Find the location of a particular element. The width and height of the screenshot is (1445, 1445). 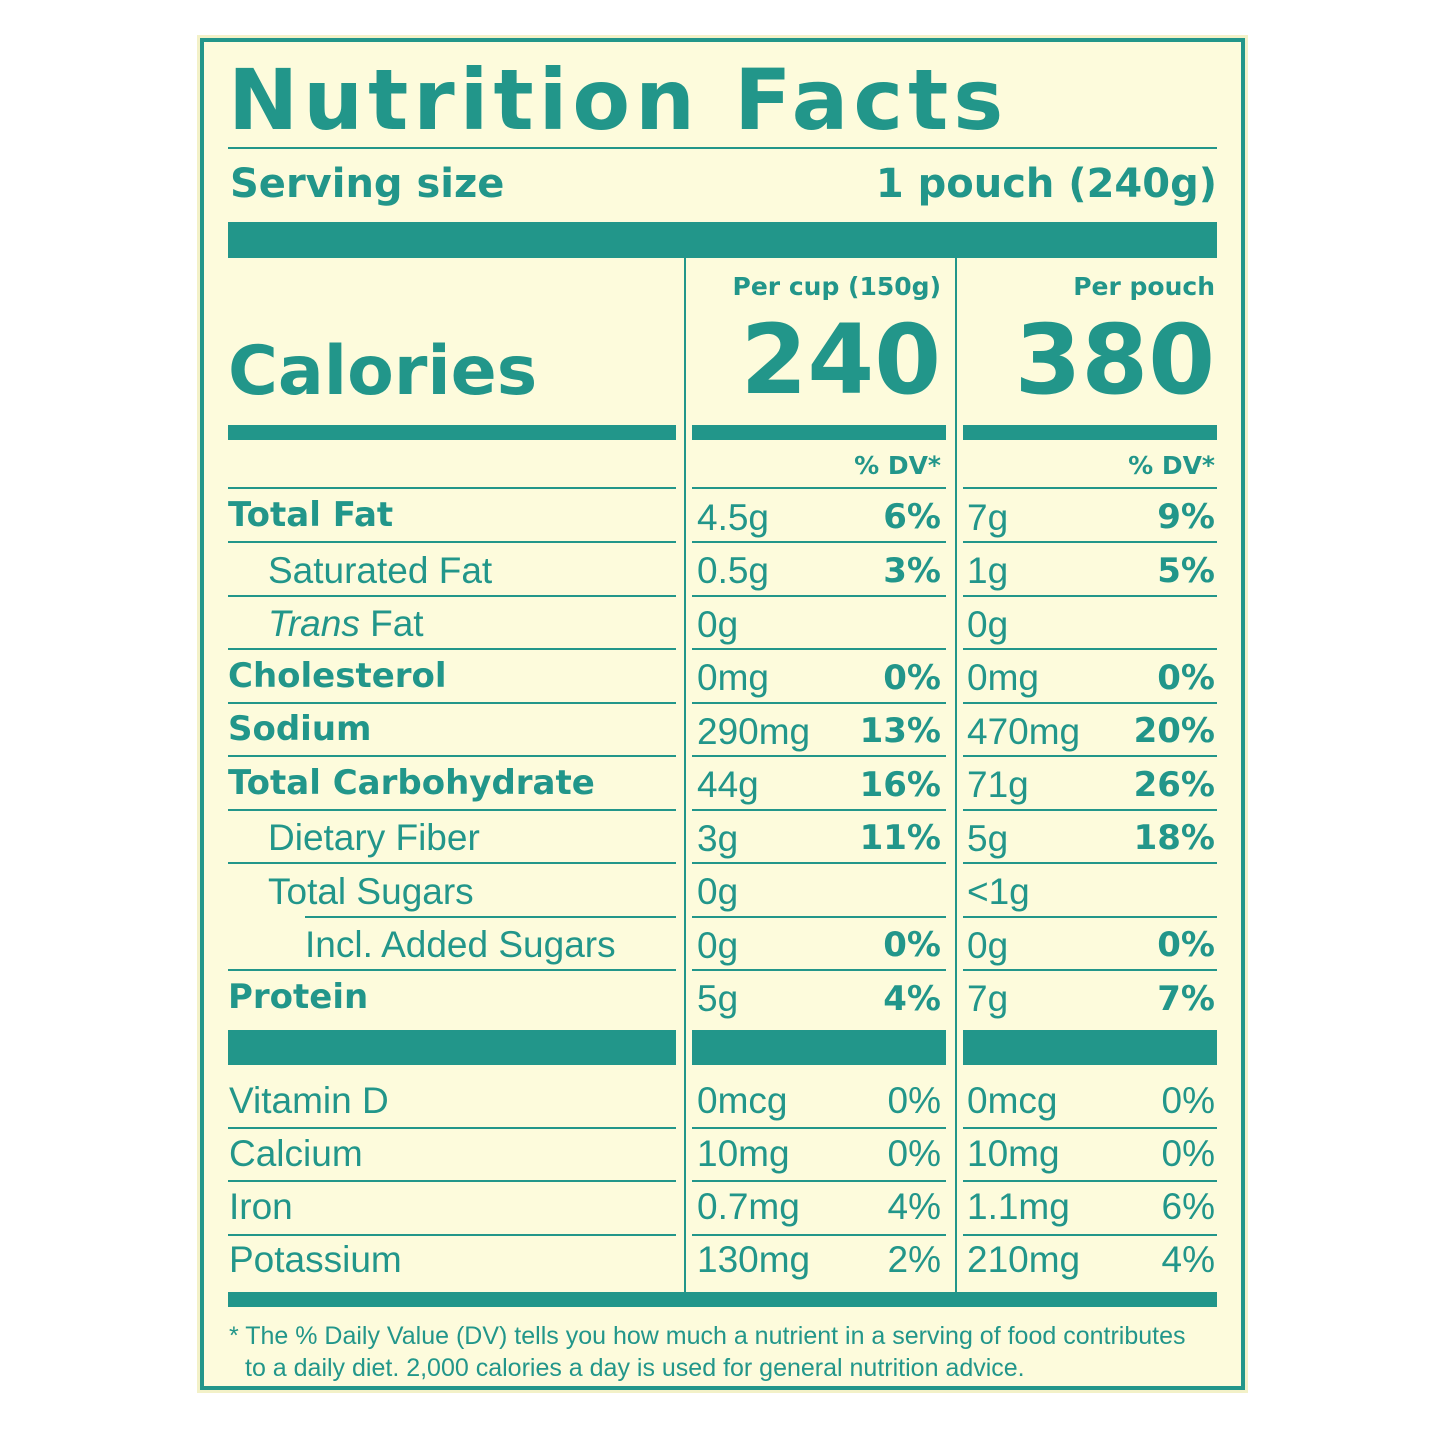

name-part: Cholesterol is located at coordinates (337, 675).